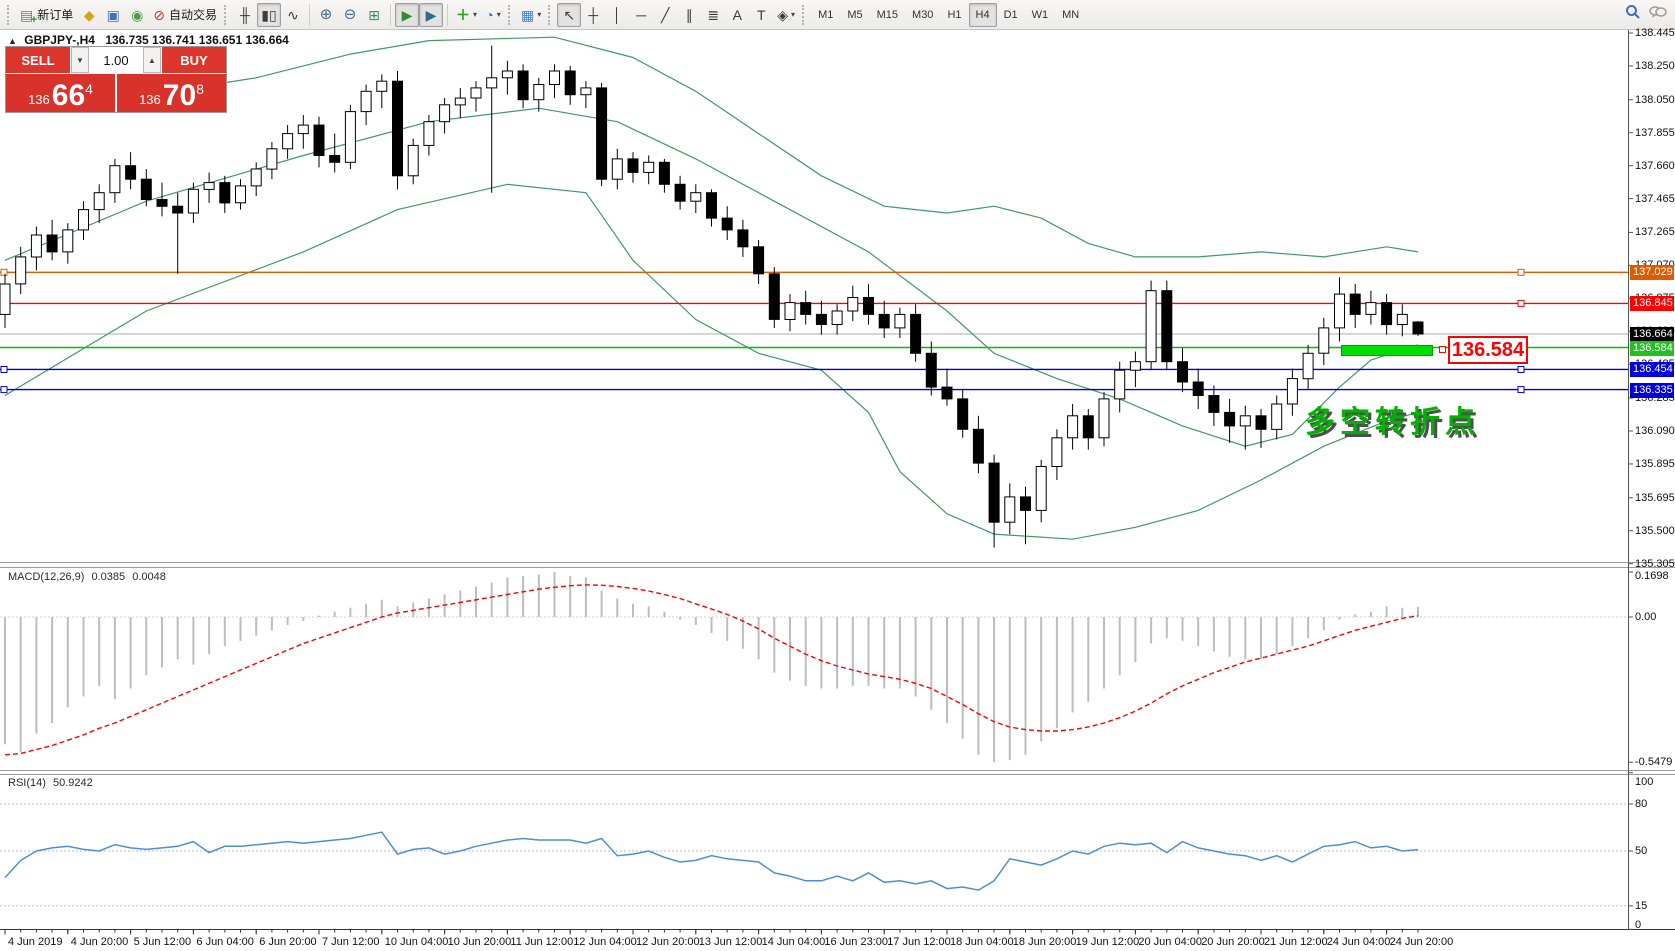 This screenshot has width=1675, height=951. Describe the element at coordinates (152, 60) in the screenshot. I see `volume-up-button: ▲` at that location.